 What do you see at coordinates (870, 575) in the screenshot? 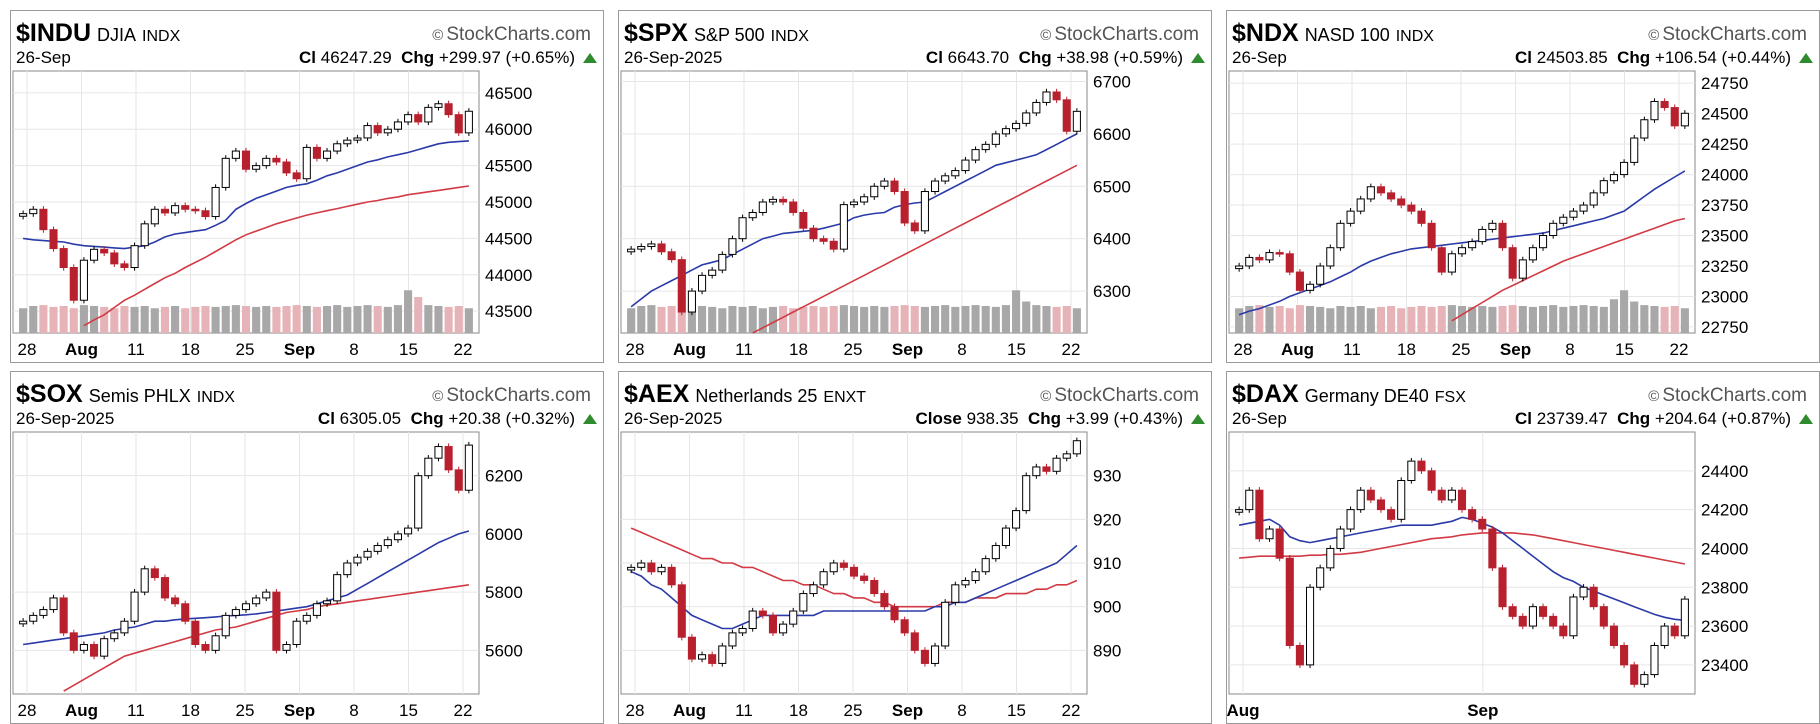
I see `price-chart: 930 920 910 900 890 28 Aug 11 18 25 Sep 8 15 22` at bounding box center [870, 575].